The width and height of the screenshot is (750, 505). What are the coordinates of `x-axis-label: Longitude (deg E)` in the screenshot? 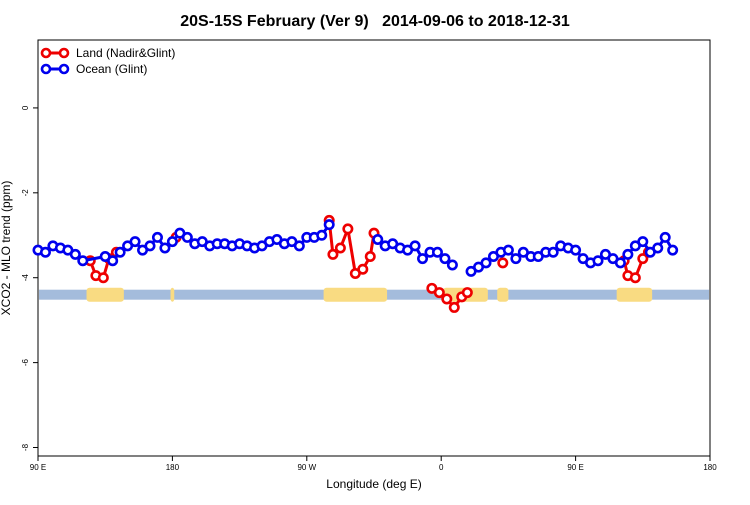 It's located at (373, 484).